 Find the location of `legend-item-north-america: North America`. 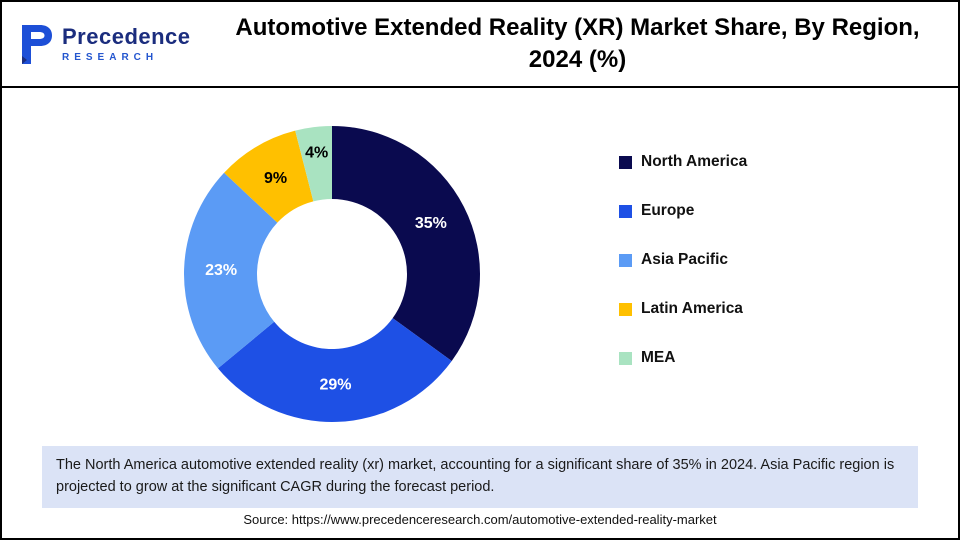

legend-item-north-america: North America is located at coordinates (683, 162).